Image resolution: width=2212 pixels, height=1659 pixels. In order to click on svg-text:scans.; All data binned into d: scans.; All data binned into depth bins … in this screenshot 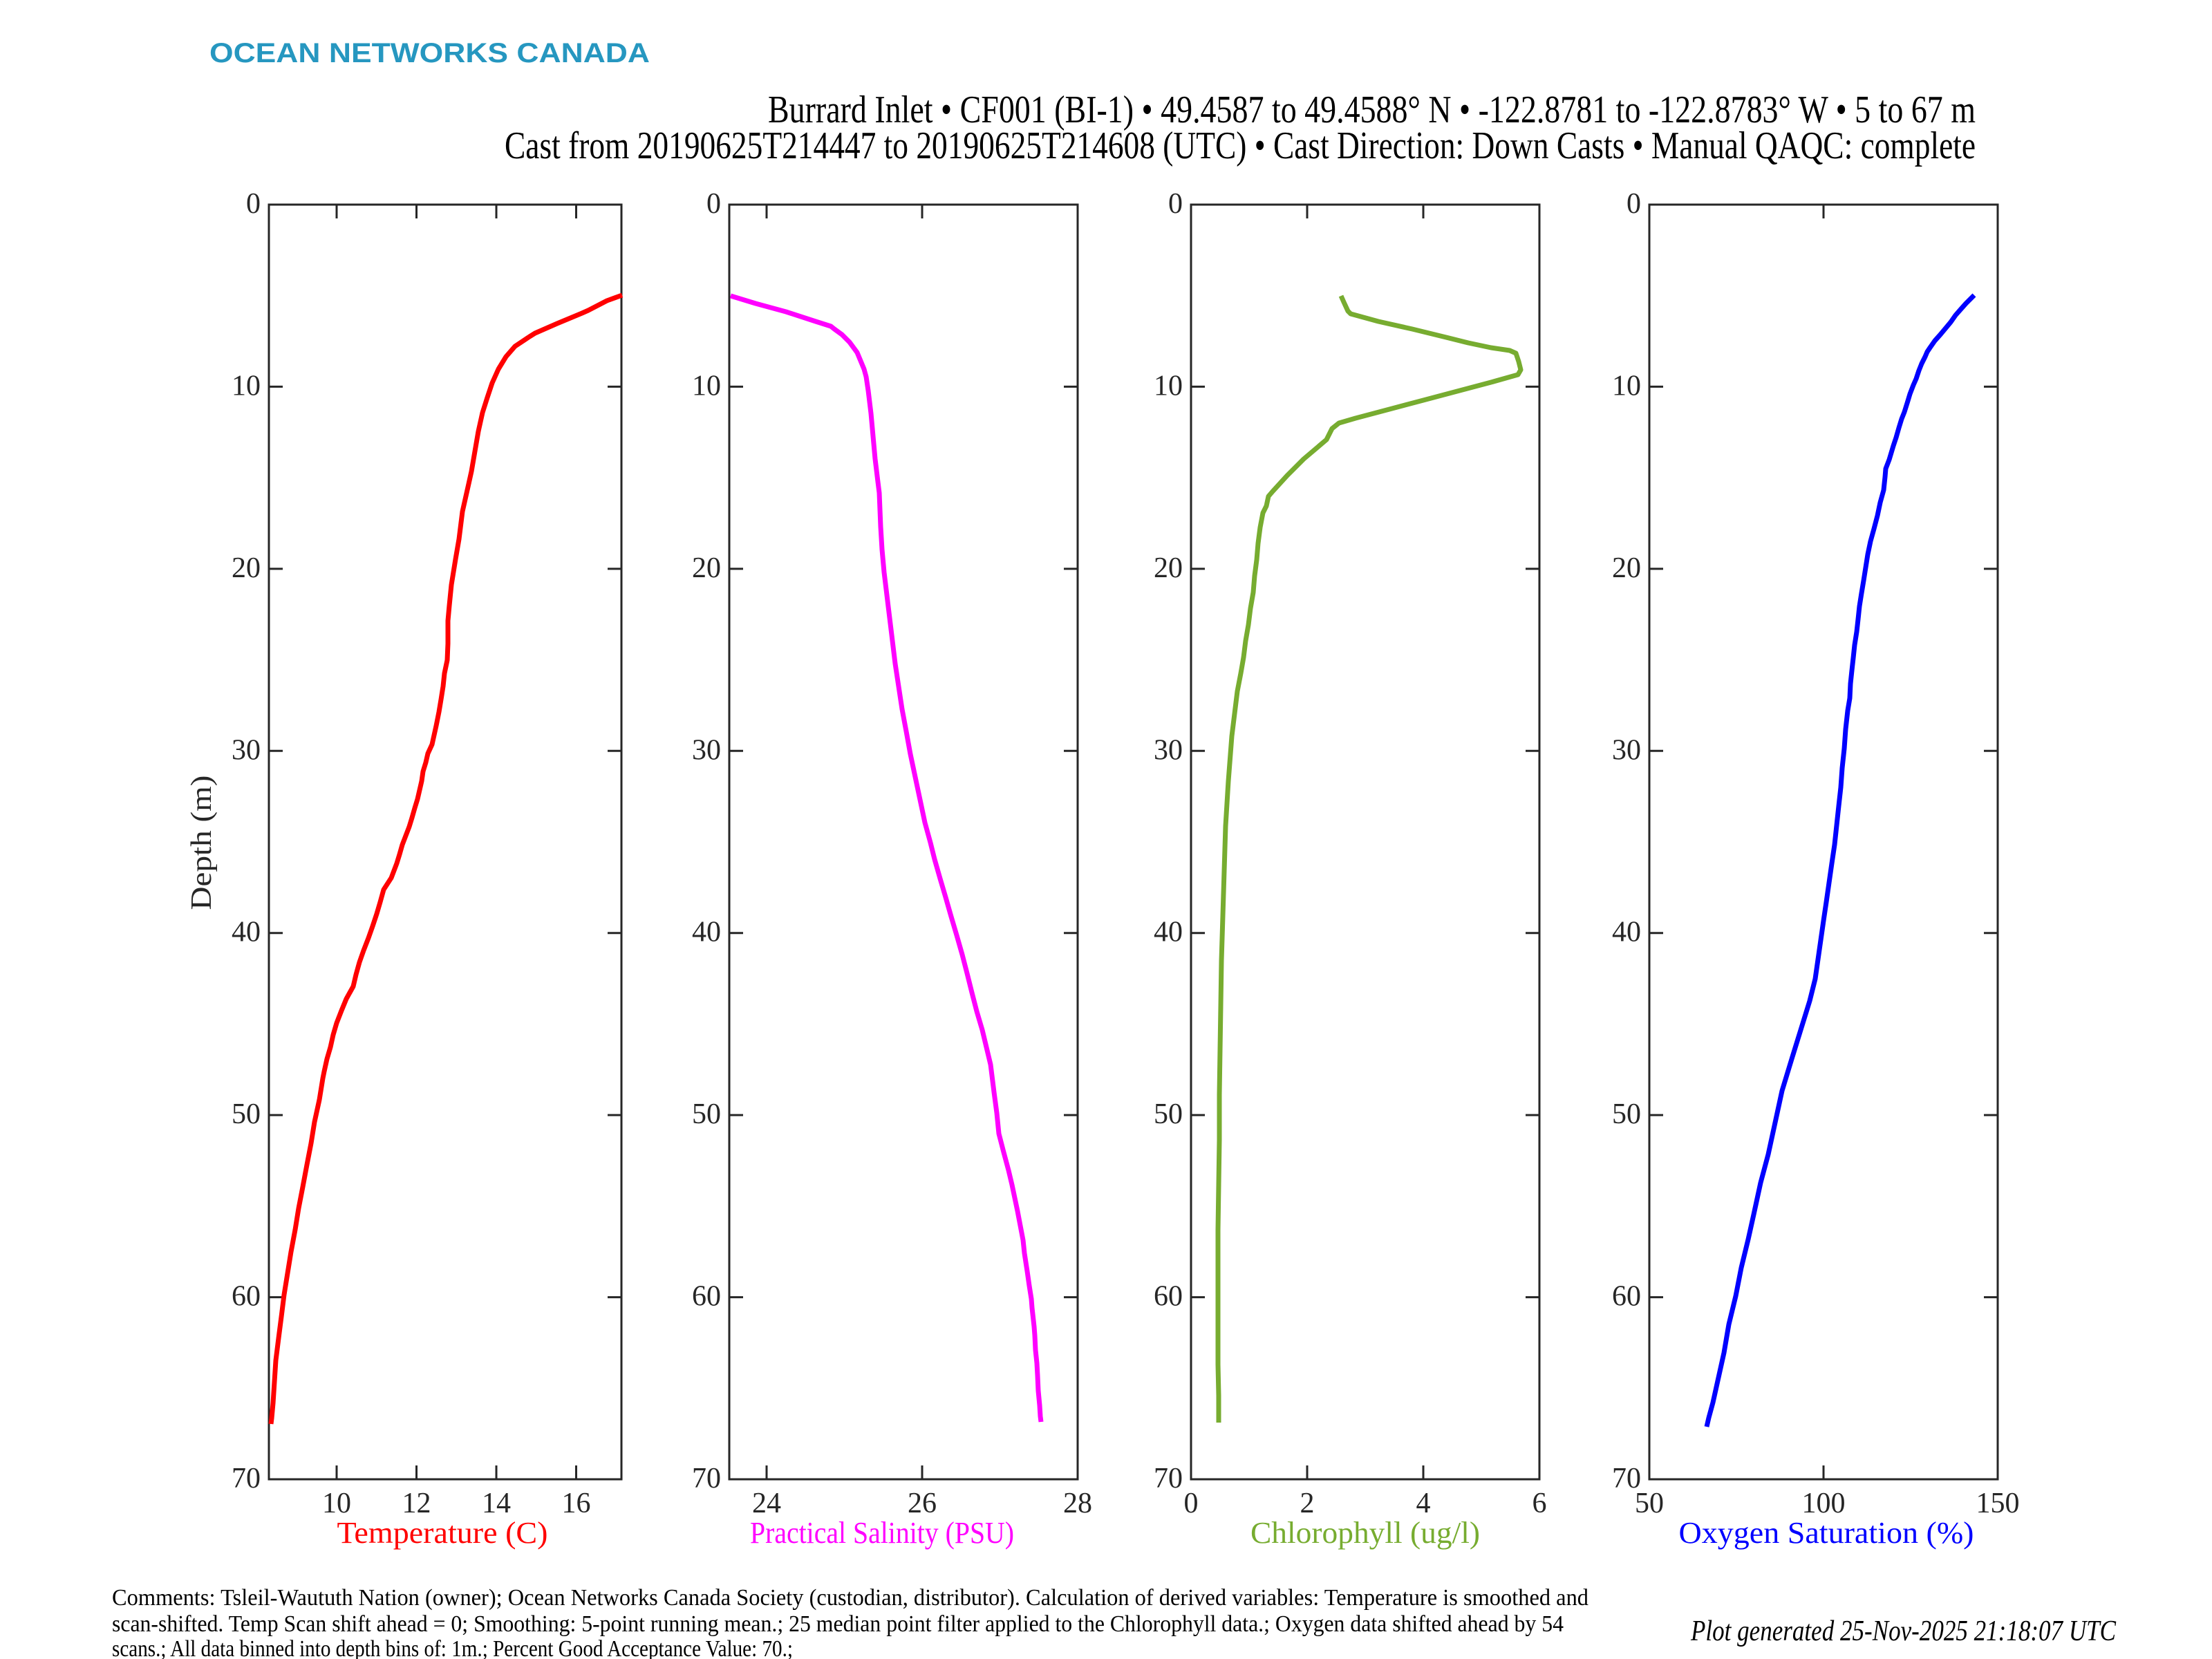, I will do `click(453, 1647)`.